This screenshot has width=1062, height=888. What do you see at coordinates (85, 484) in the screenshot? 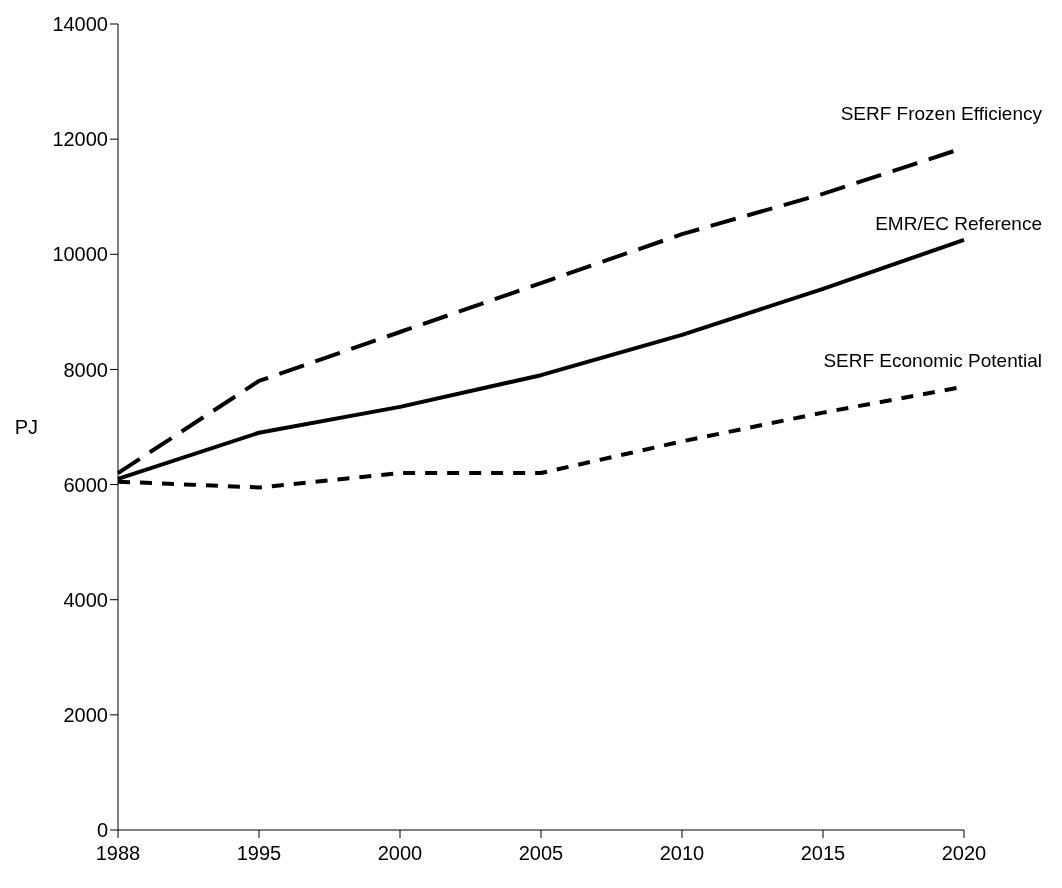
I see `y-tick-label: 6000` at bounding box center [85, 484].